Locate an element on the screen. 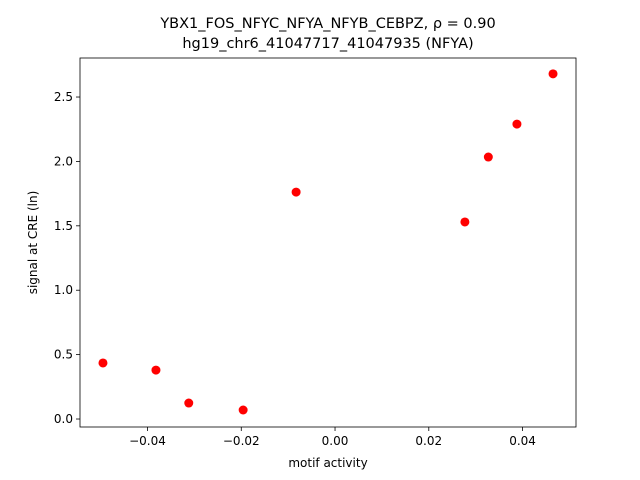 The height and width of the screenshot is (480, 640). x-axis-label: motif activity is located at coordinates (327, 463).